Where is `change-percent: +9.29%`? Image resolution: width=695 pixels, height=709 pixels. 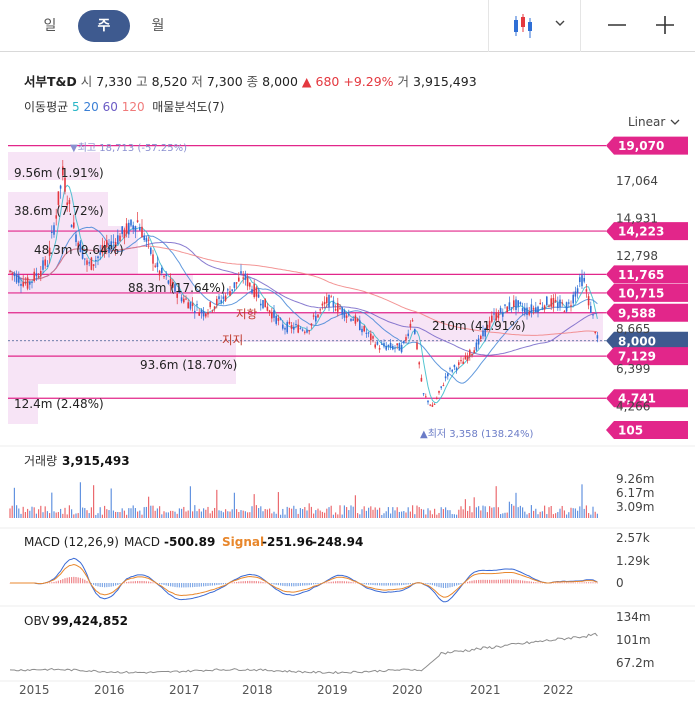 change-percent: +9.29% is located at coordinates (368, 81).